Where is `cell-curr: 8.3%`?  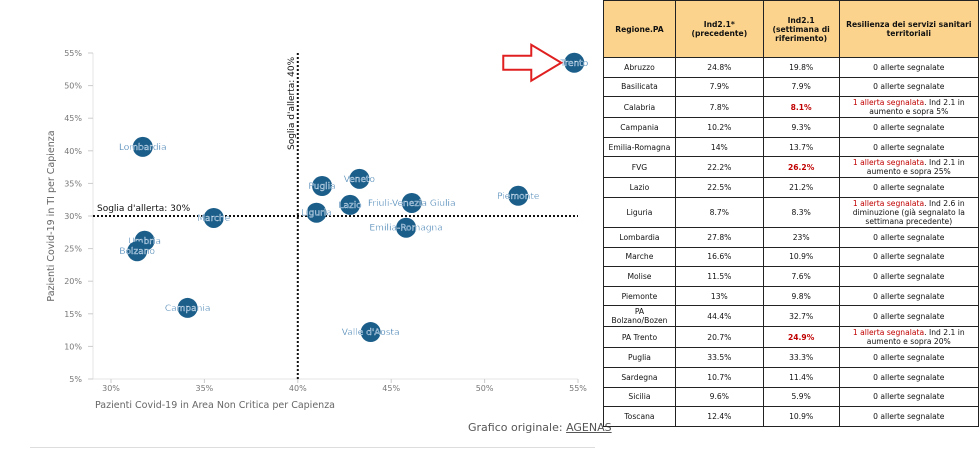
cell-curr: 8.3% is located at coordinates (801, 212).